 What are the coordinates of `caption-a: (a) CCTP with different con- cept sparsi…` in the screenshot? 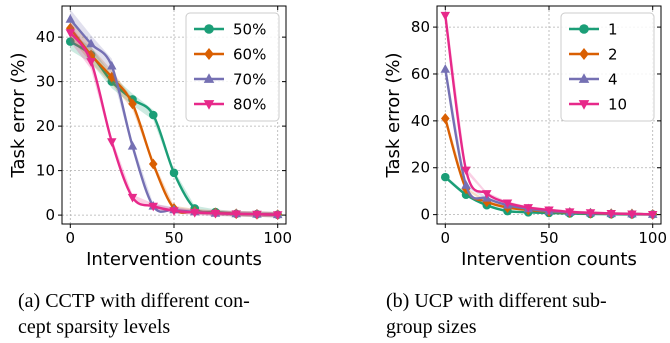 It's located at (168, 314).